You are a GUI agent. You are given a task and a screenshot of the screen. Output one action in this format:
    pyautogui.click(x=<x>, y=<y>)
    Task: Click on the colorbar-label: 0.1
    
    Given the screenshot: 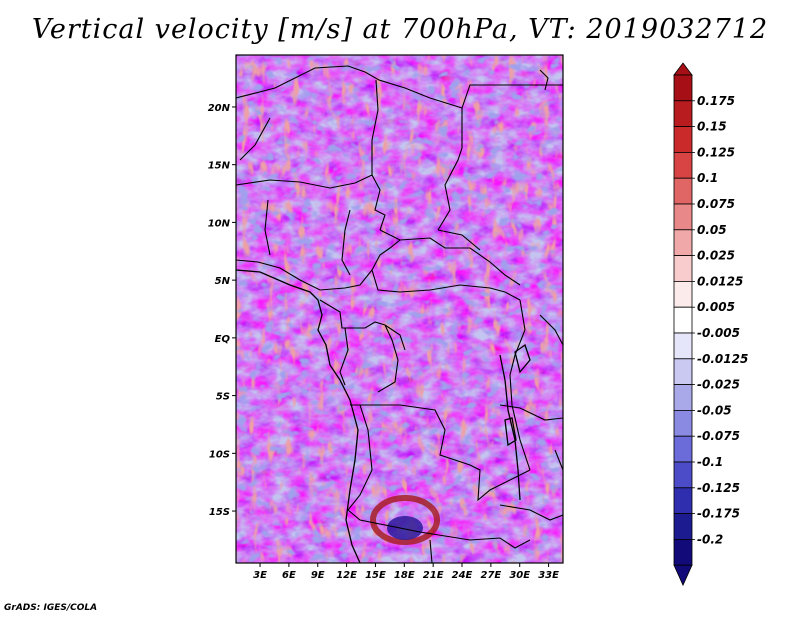 What is the action you would take?
    pyautogui.click(x=707, y=178)
    